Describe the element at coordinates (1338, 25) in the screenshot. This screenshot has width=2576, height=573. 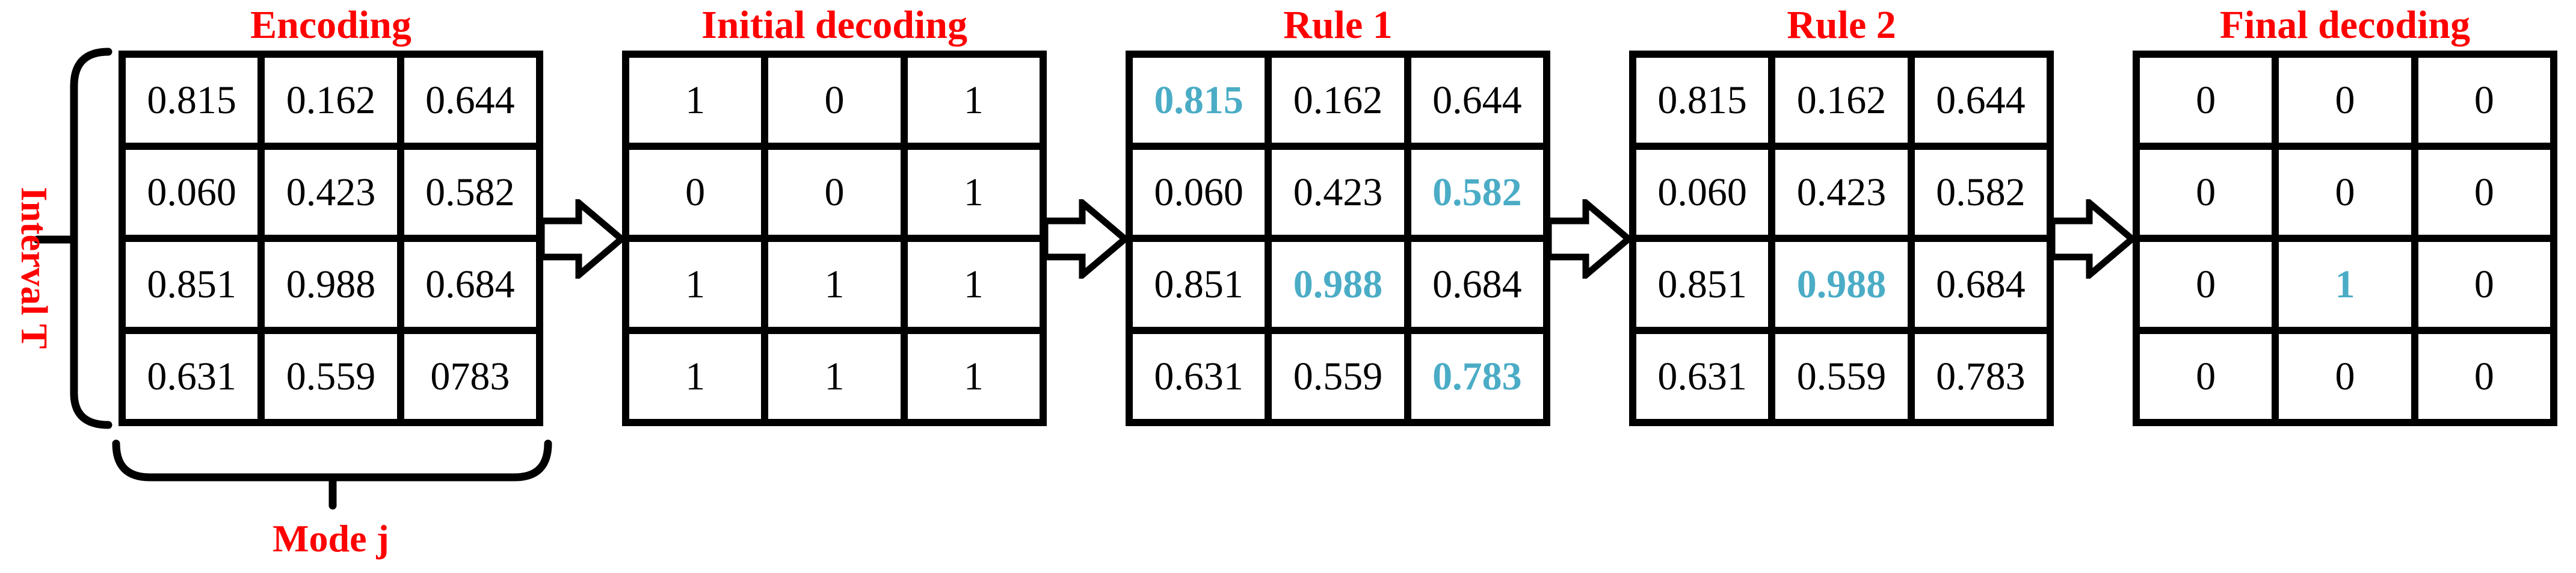
I see `matrix-title: Rule 1` at that location.